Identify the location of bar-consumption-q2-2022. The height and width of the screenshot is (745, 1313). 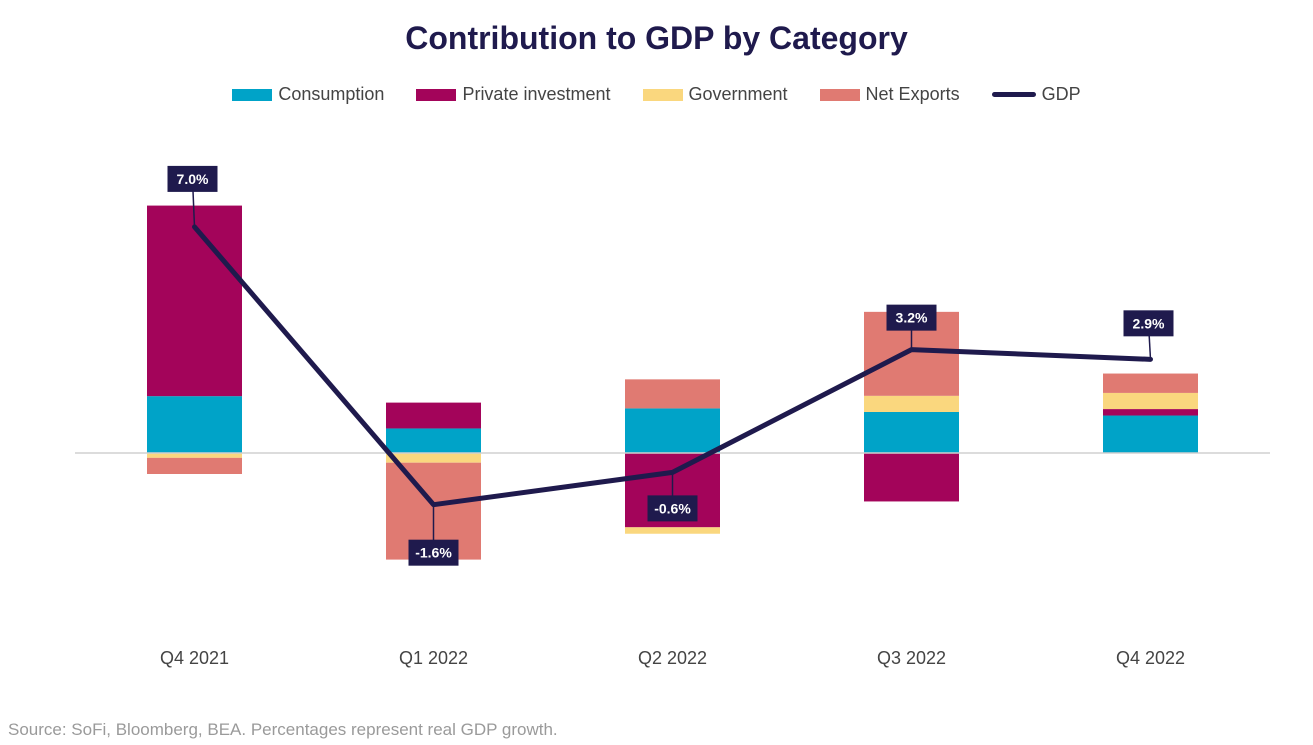
(672, 430).